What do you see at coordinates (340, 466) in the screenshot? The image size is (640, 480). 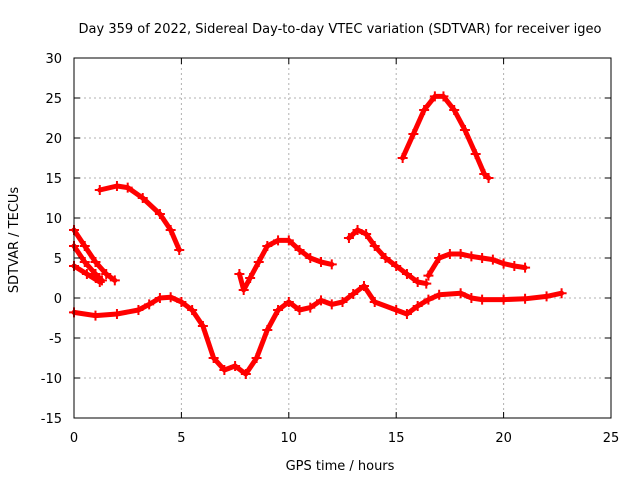 I see `x-axis-label: GPS time / hours` at bounding box center [340, 466].